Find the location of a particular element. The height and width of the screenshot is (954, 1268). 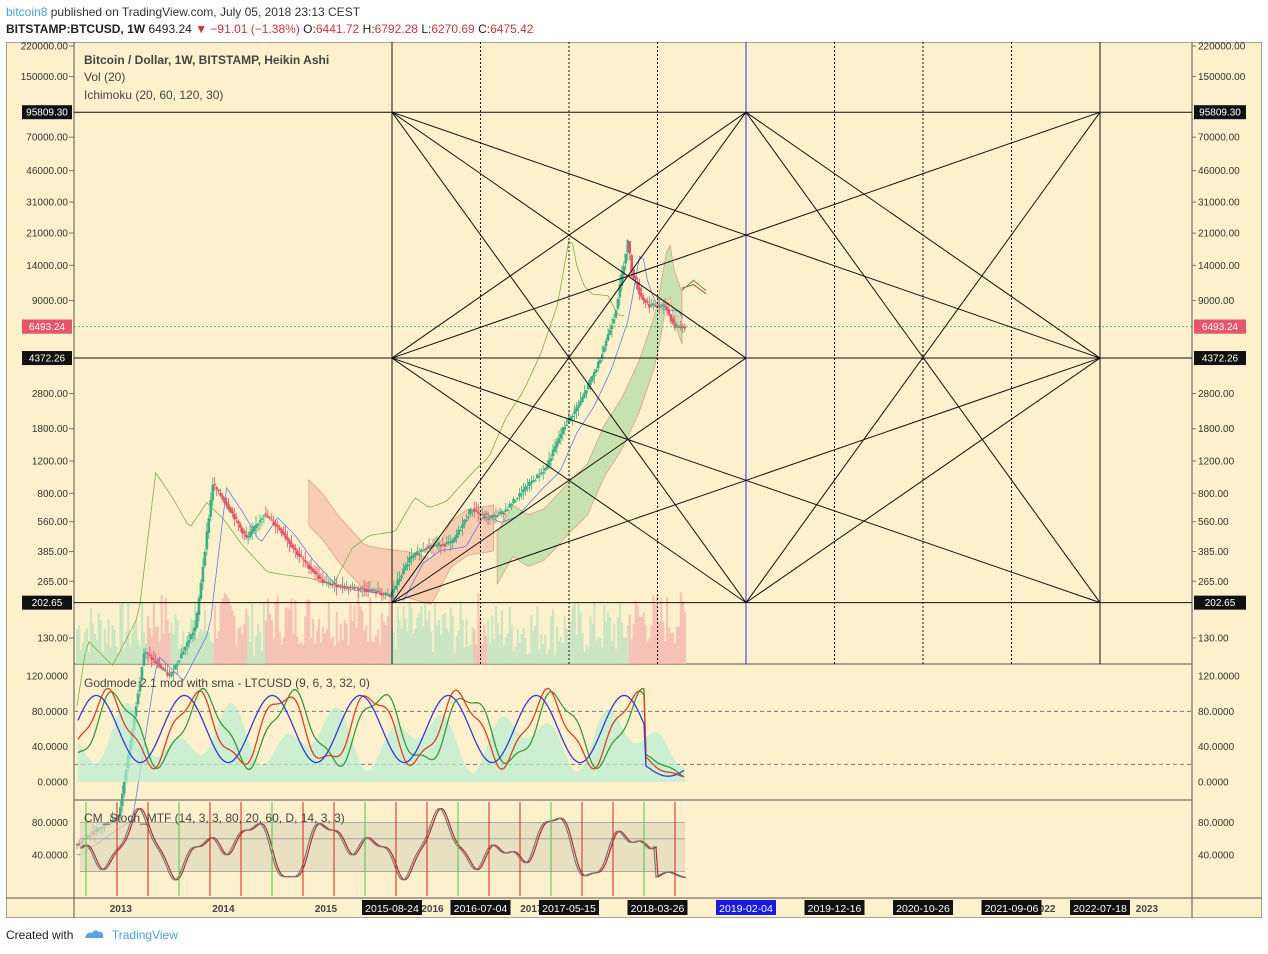

price-tick-right: 9000.00 is located at coordinates (1216, 301).